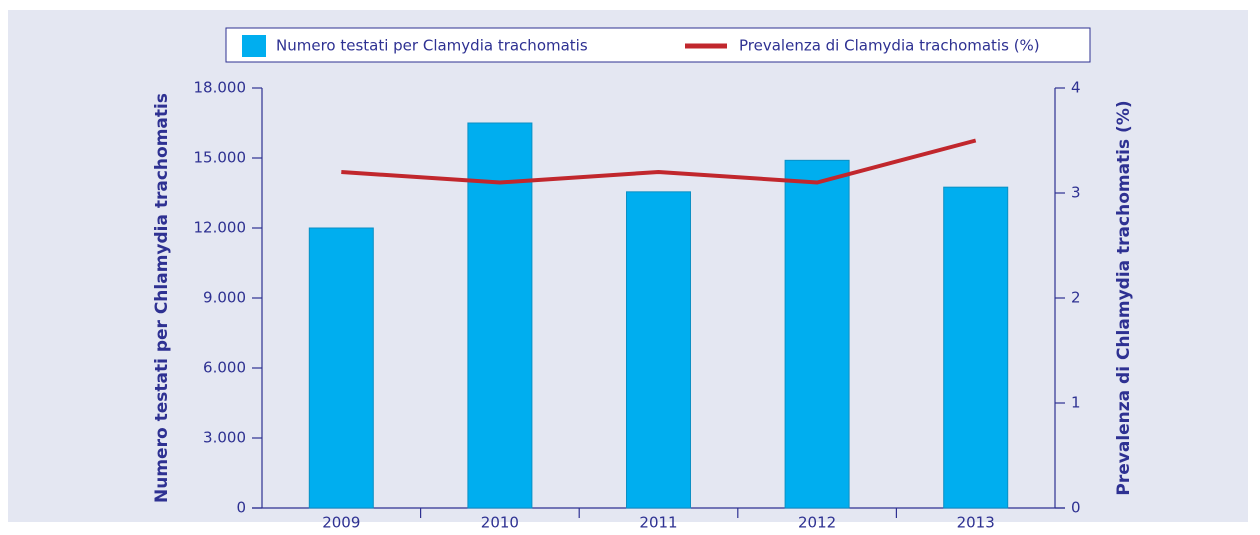  I want to click on legend-swatch, so click(254, 46).